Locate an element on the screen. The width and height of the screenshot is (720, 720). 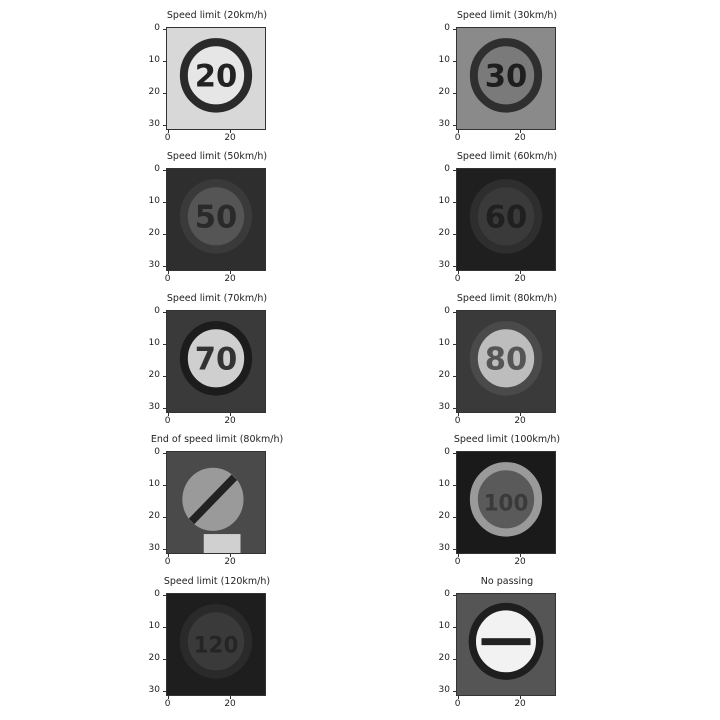
sign-glyph: 20 is located at coordinates (216, 76).